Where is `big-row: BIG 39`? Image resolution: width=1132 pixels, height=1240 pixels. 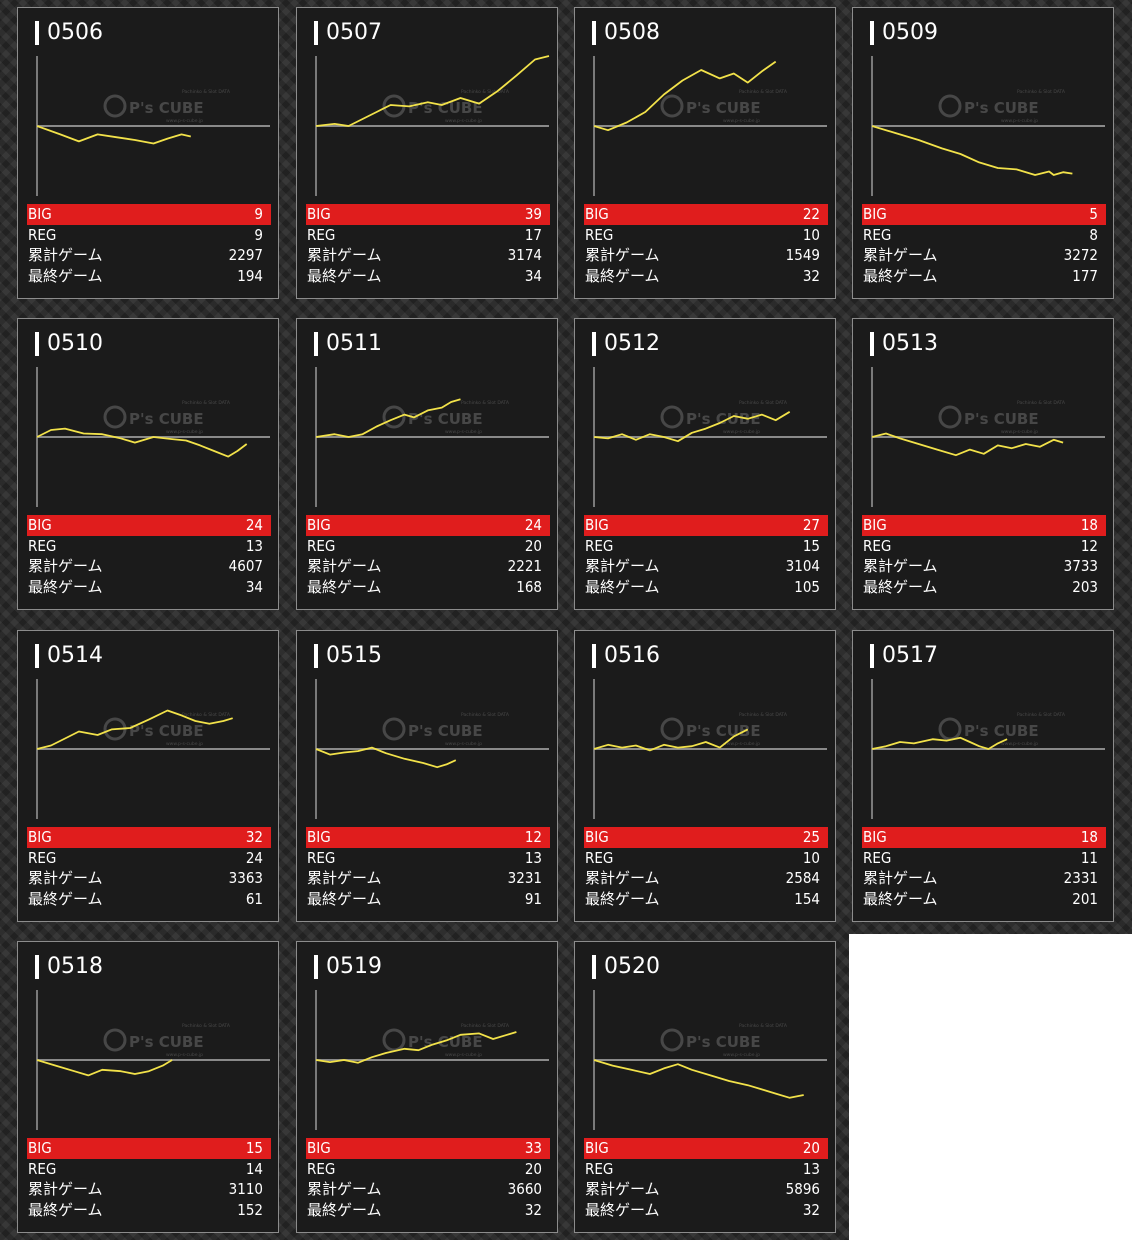
big-row: BIG 39 is located at coordinates (428, 214).